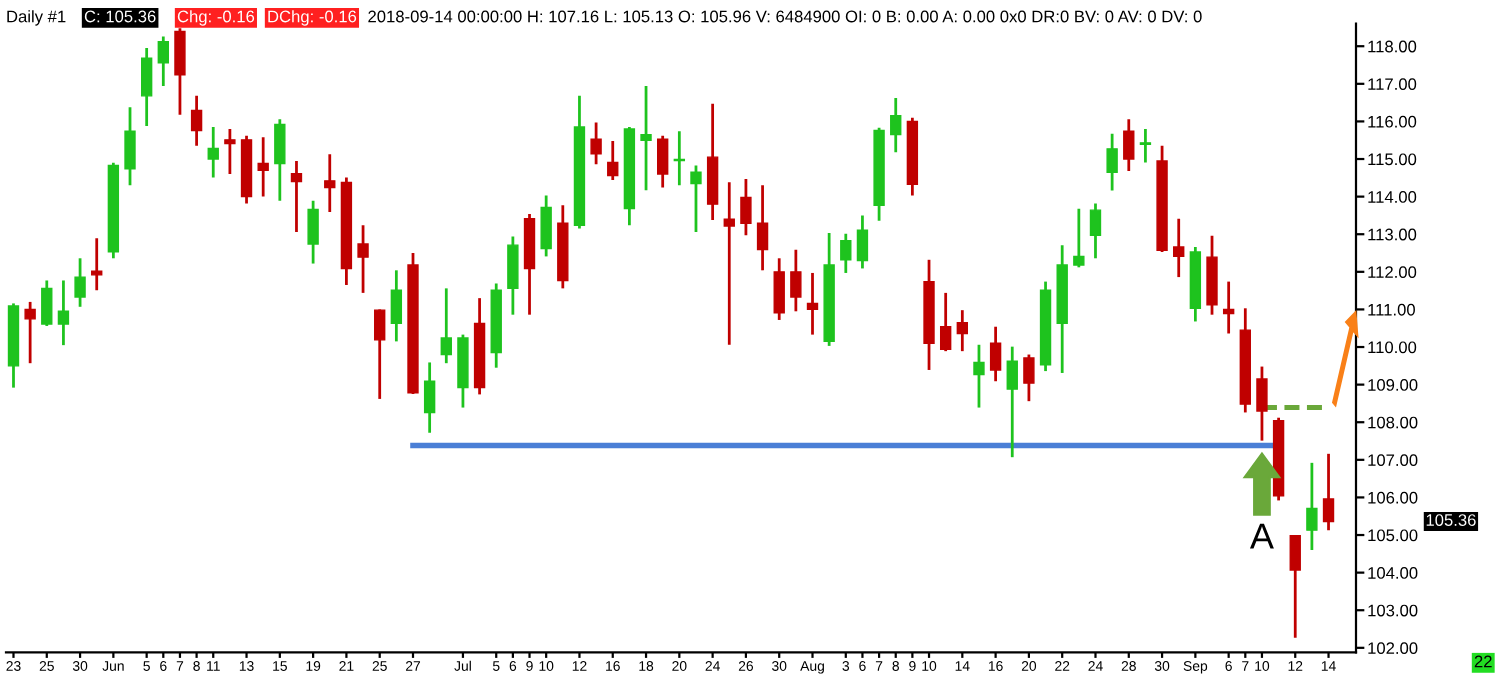 This screenshot has height=676, width=1500. I want to click on y-tick-label: 103.00, so click(1393, 610).